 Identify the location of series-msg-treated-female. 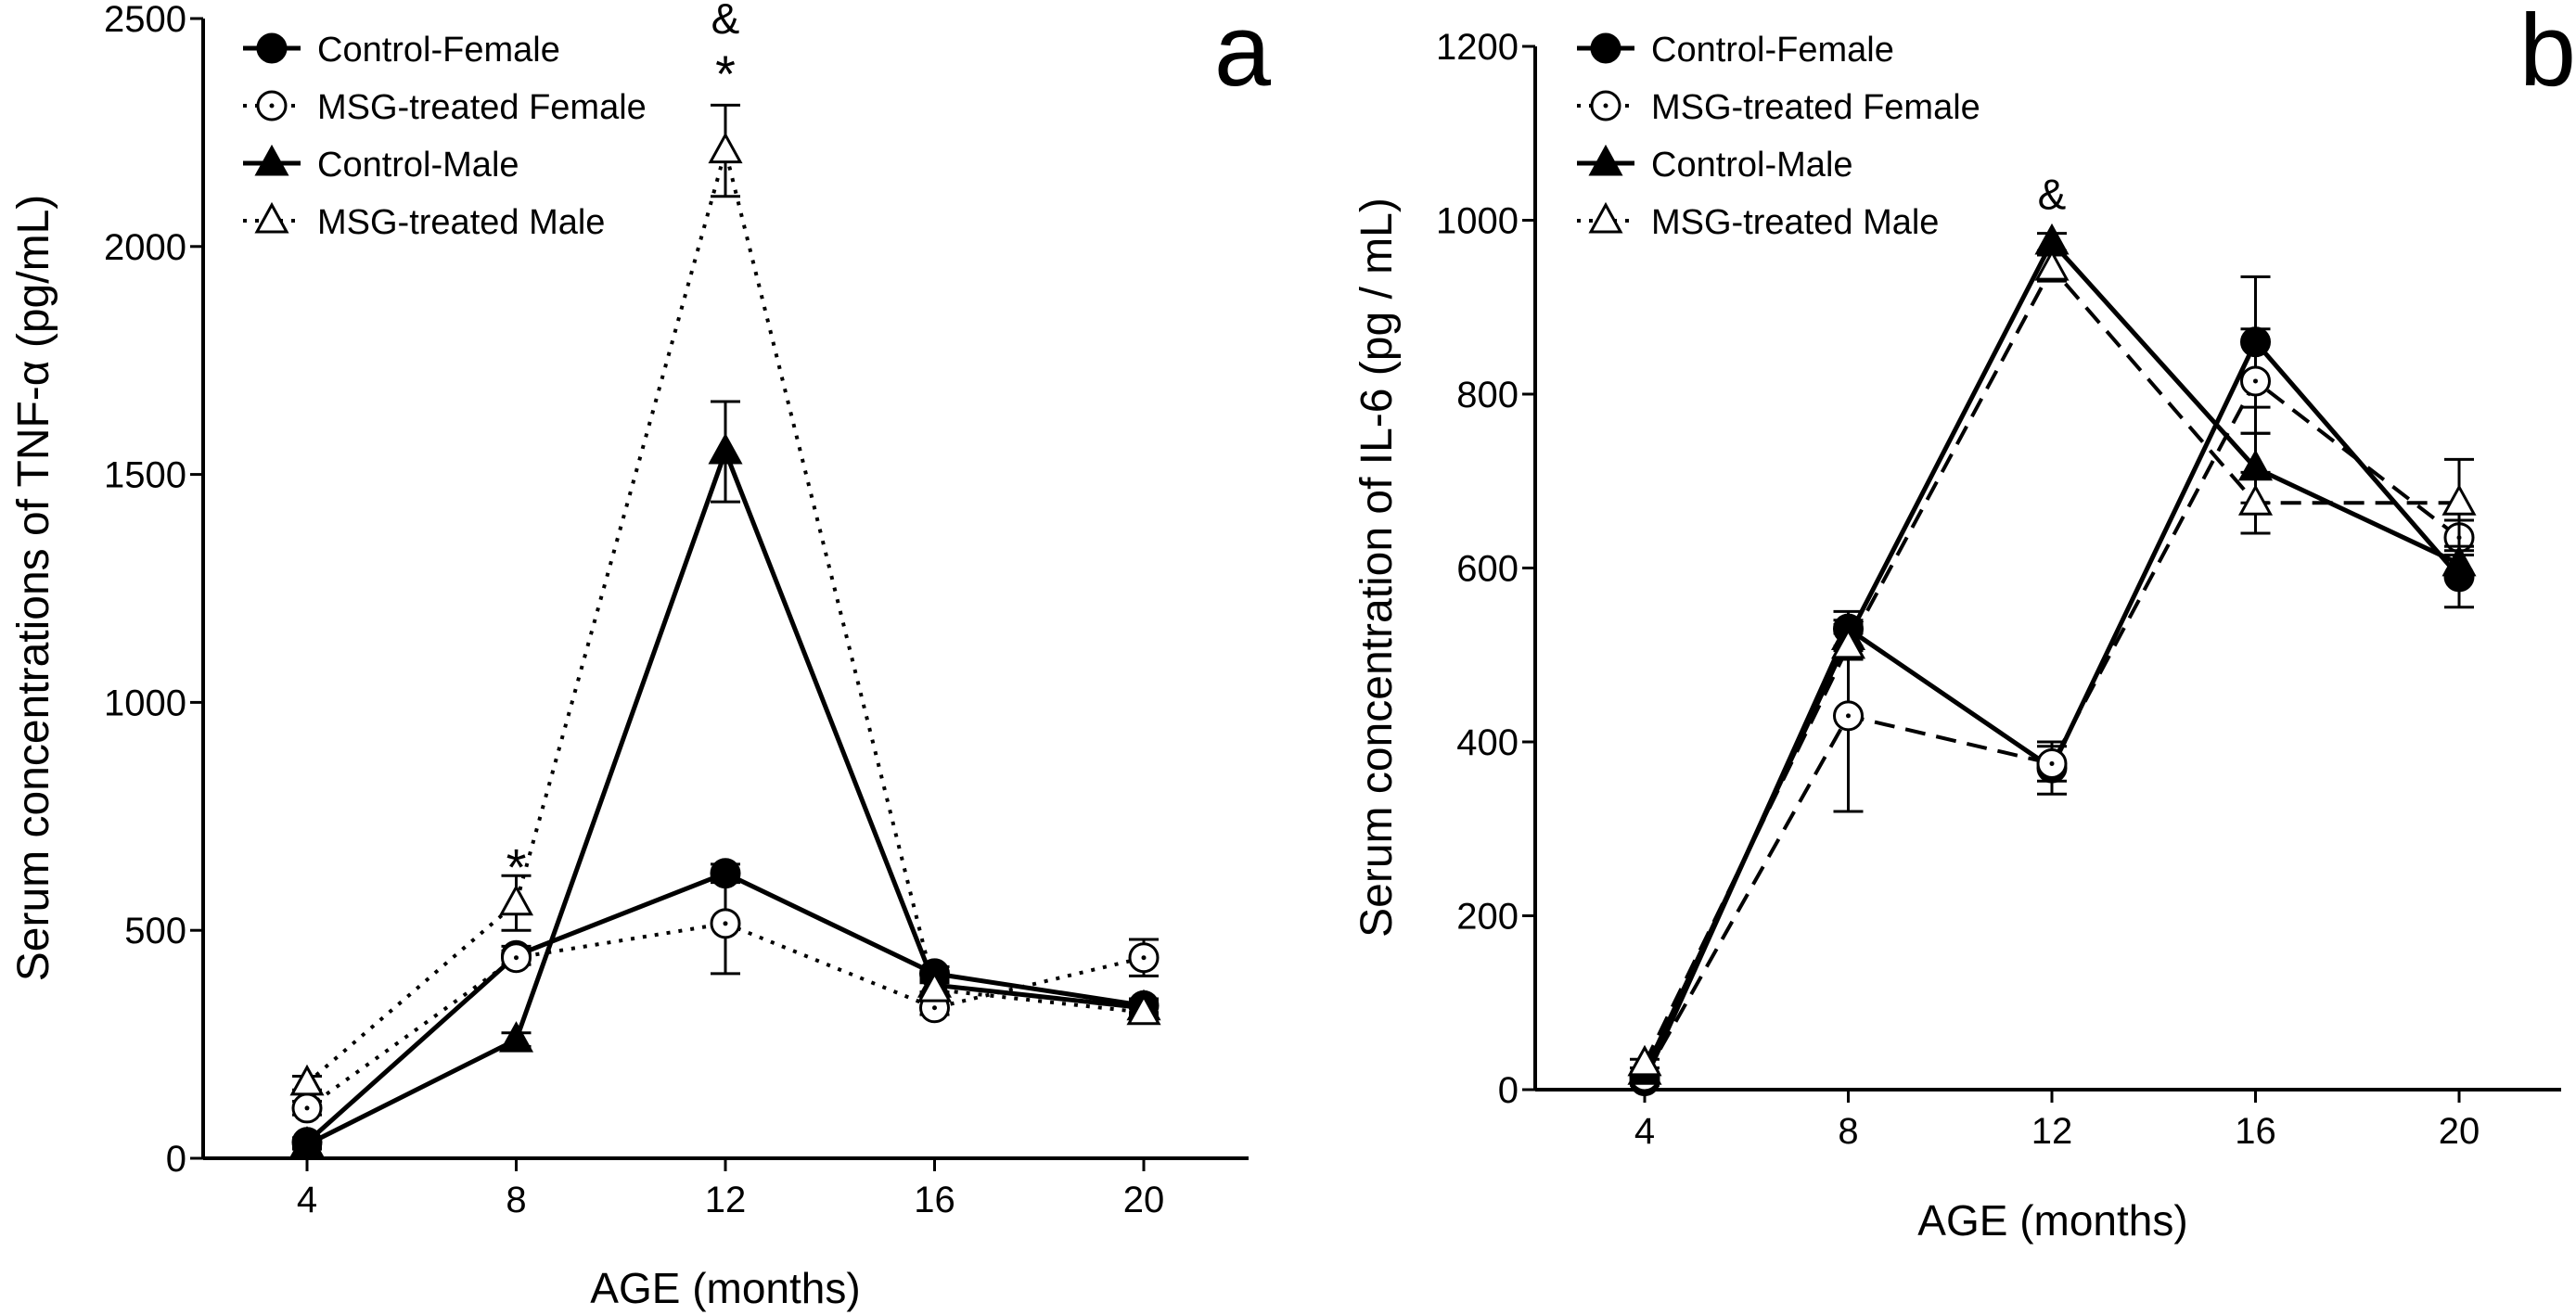
(725, 998).